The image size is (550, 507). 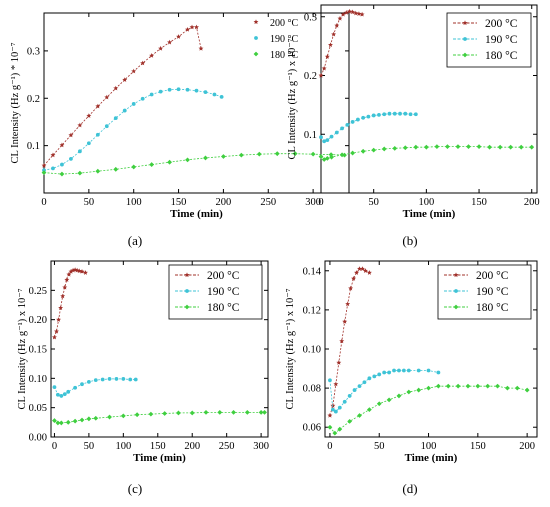 What do you see at coordinates (70, 303) in the screenshot?
I see `series-line` at bounding box center [70, 303].